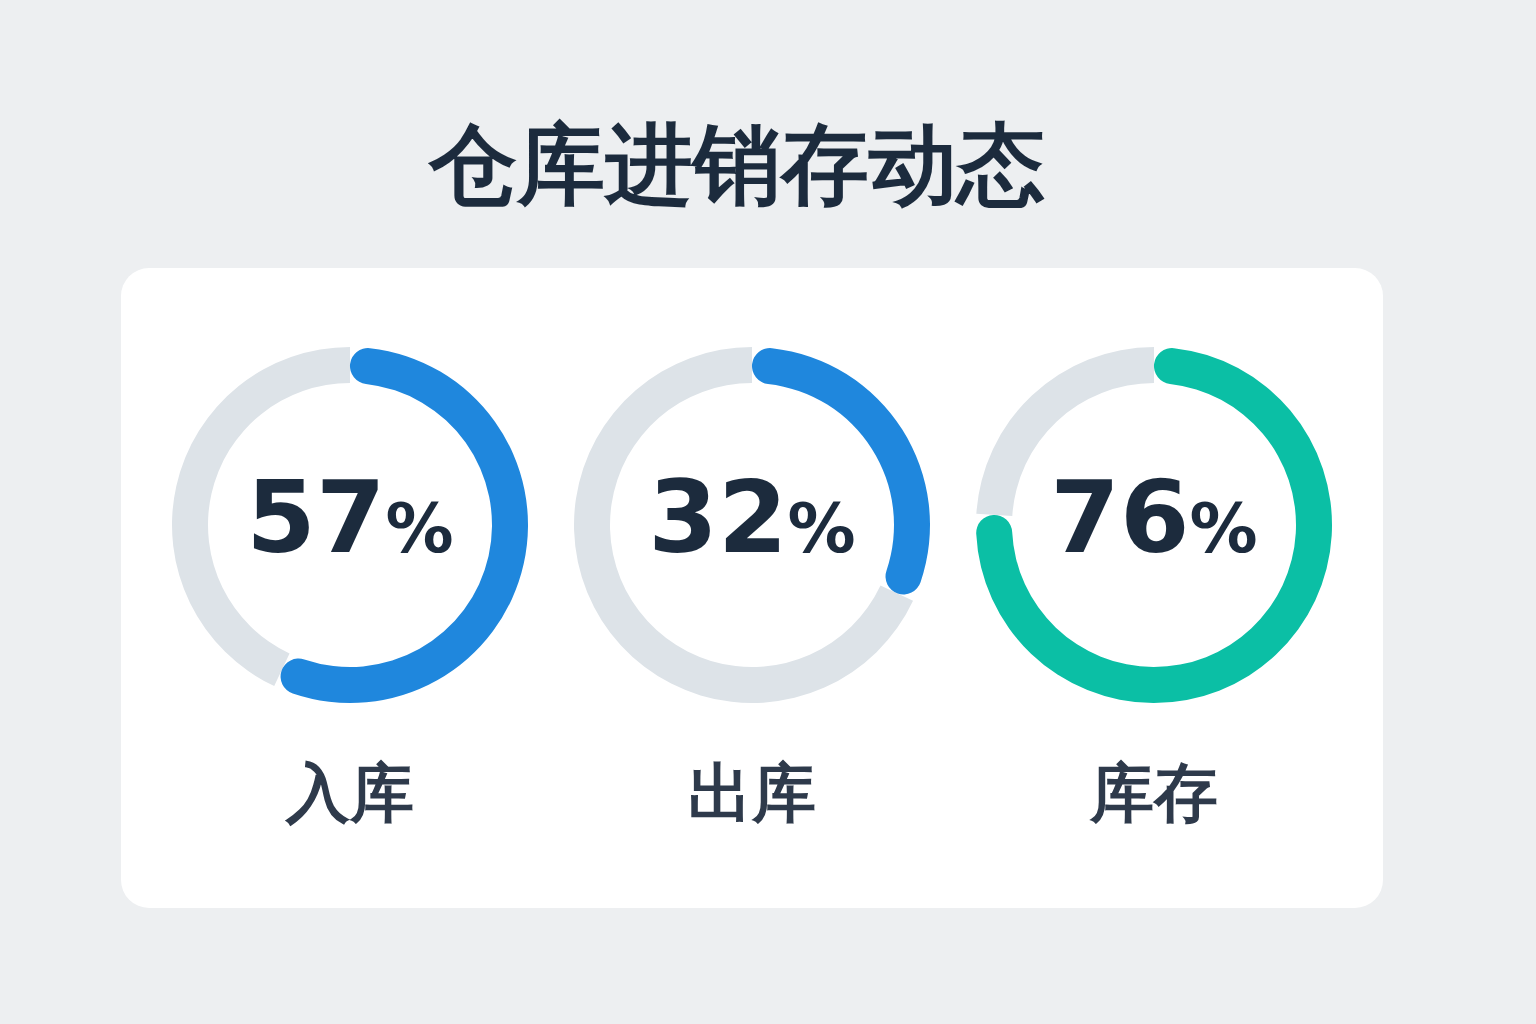  Describe the element at coordinates (1153, 793) in the screenshot. I see `text: 库存` at that location.